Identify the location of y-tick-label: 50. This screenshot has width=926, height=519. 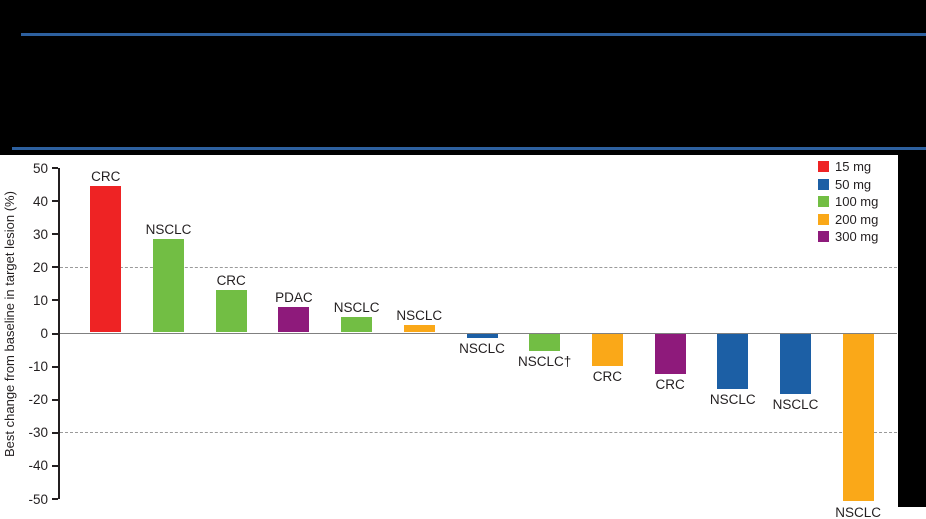
(40, 168).